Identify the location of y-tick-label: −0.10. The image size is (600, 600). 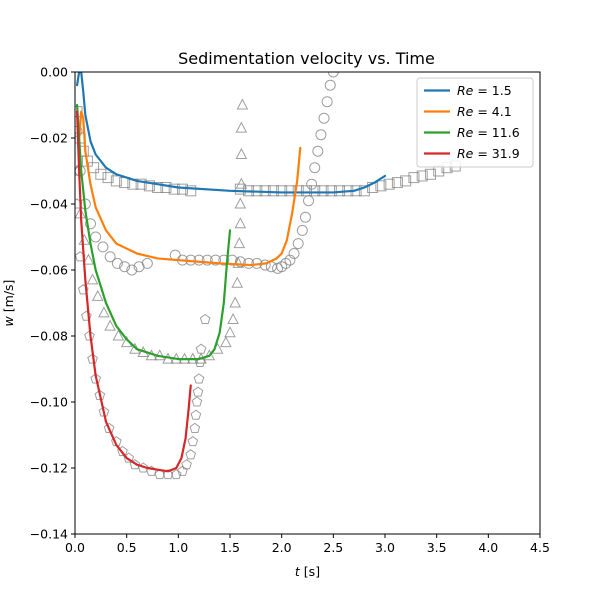
(49, 402).